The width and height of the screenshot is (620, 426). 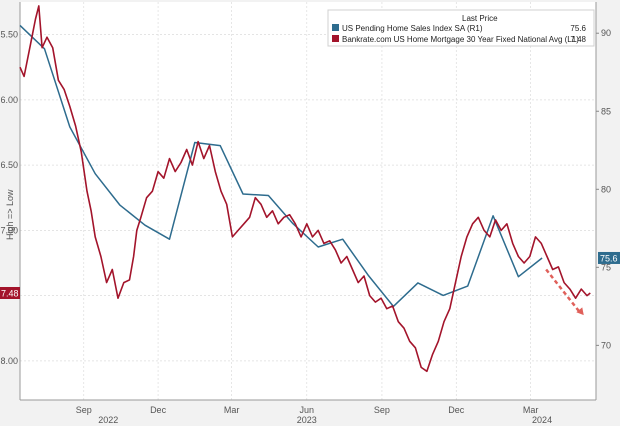 What do you see at coordinates (9, 230) in the screenshot?
I see `left-tick-label: 7.00` at bounding box center [9, 230].